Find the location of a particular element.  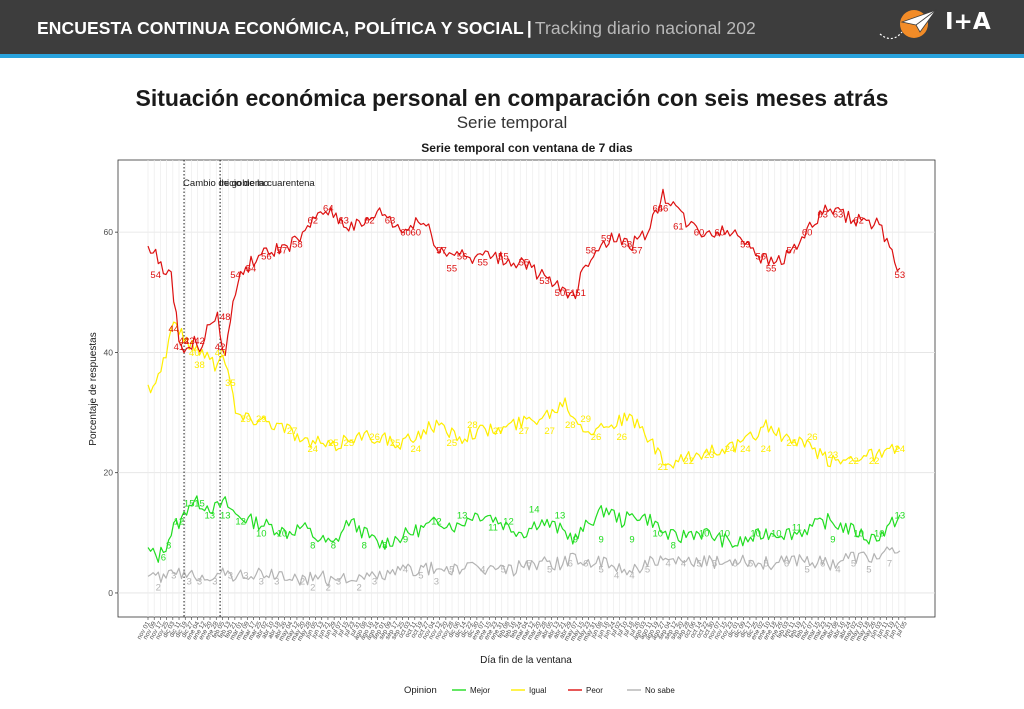

logo-text: I+A is located at coordinates (968, 22).